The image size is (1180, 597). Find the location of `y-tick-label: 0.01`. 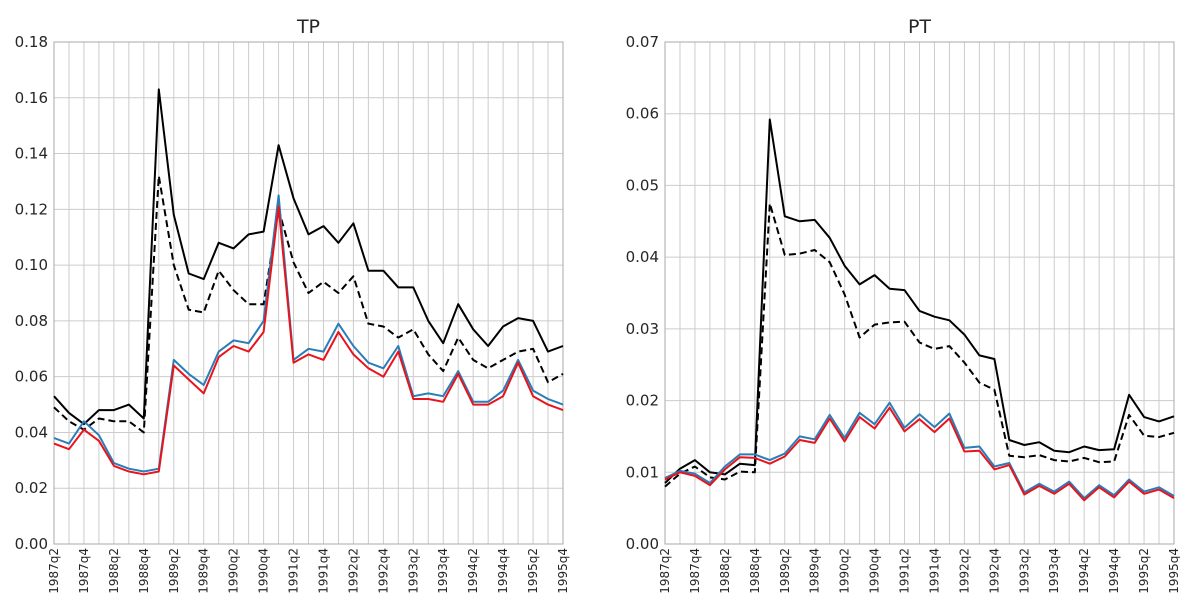

y-tick-label: 0.01 is located at coordinates (642, 472).